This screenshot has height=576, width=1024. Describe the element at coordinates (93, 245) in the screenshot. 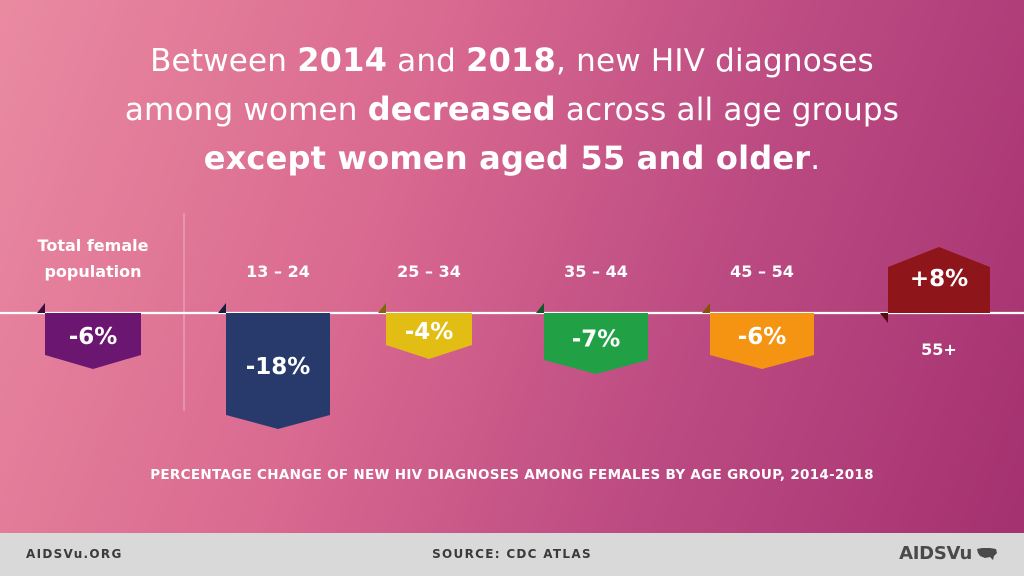

I see `category-label: Total female` at that location.